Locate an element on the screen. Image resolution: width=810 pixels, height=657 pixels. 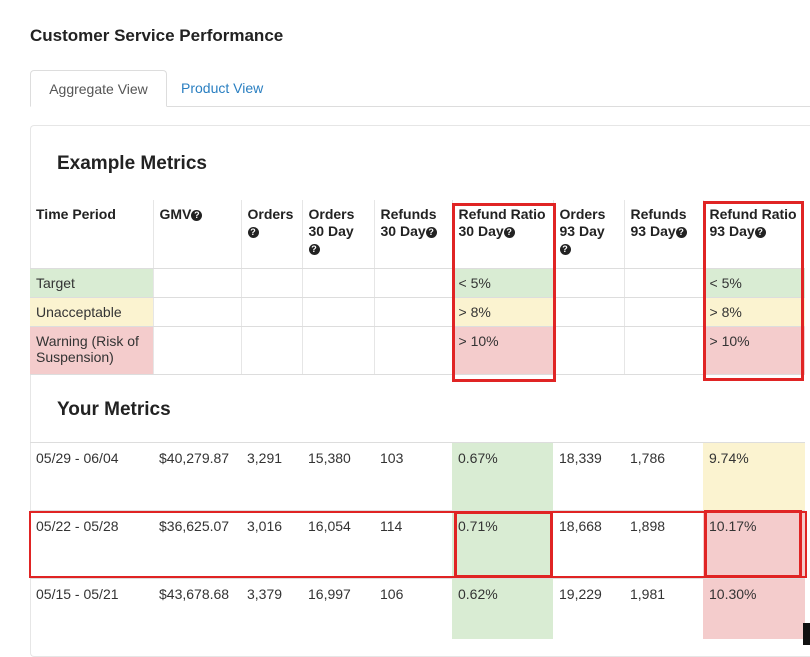
gmv: $40,279.87 is located at coordinates (197, 476).